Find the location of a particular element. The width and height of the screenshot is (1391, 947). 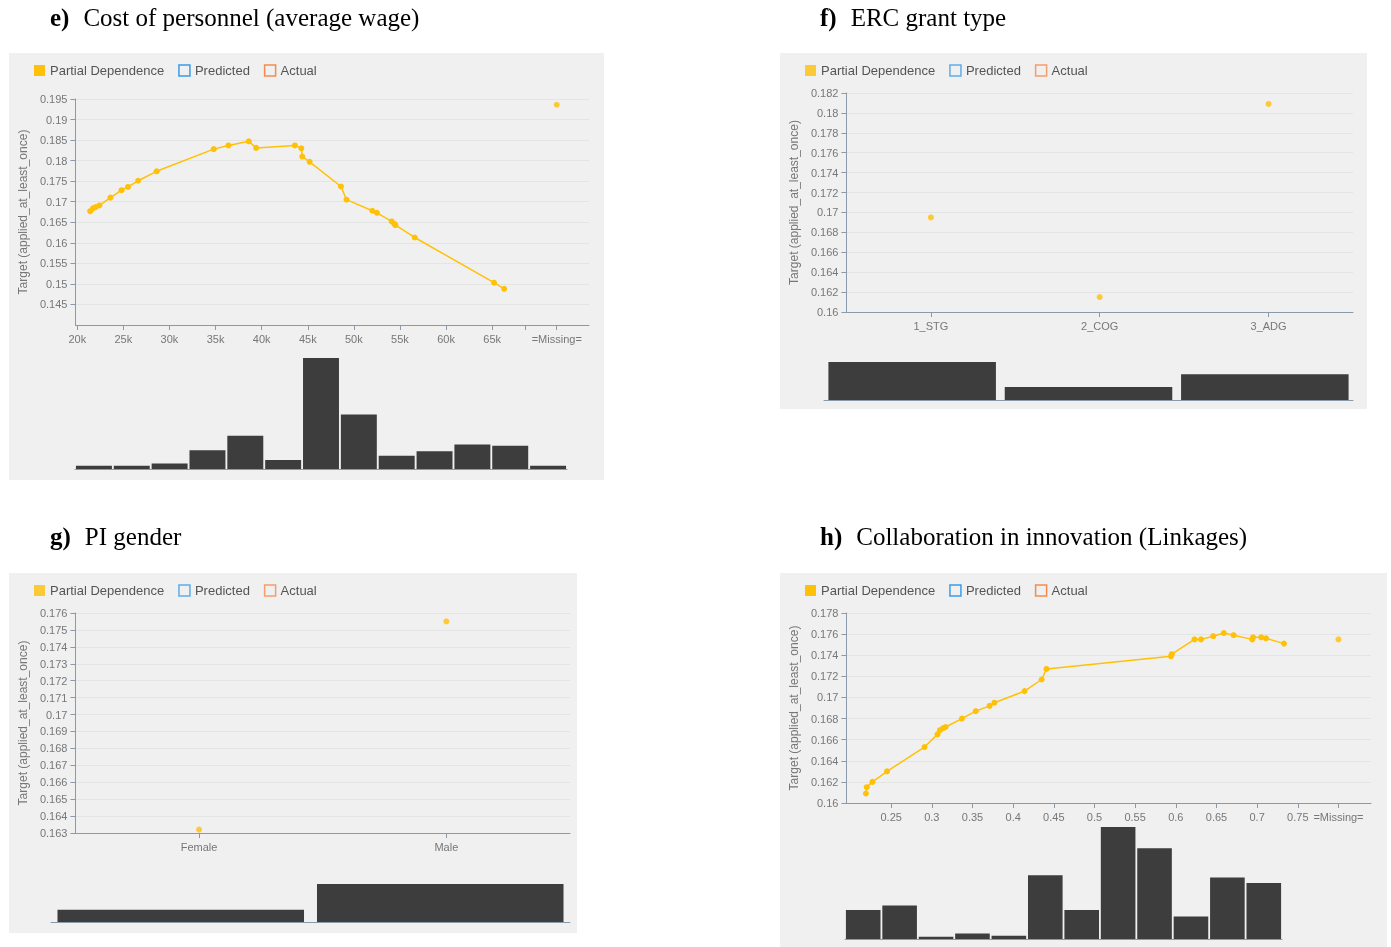

chart-title: g) PI gender is located at coordinates (116, 537).